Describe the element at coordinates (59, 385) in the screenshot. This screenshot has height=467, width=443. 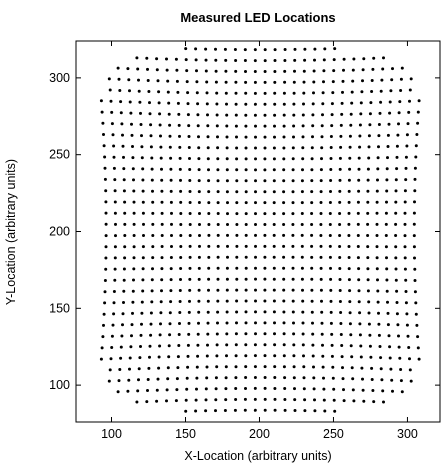
I see `y-tick-label: 100` at that location.